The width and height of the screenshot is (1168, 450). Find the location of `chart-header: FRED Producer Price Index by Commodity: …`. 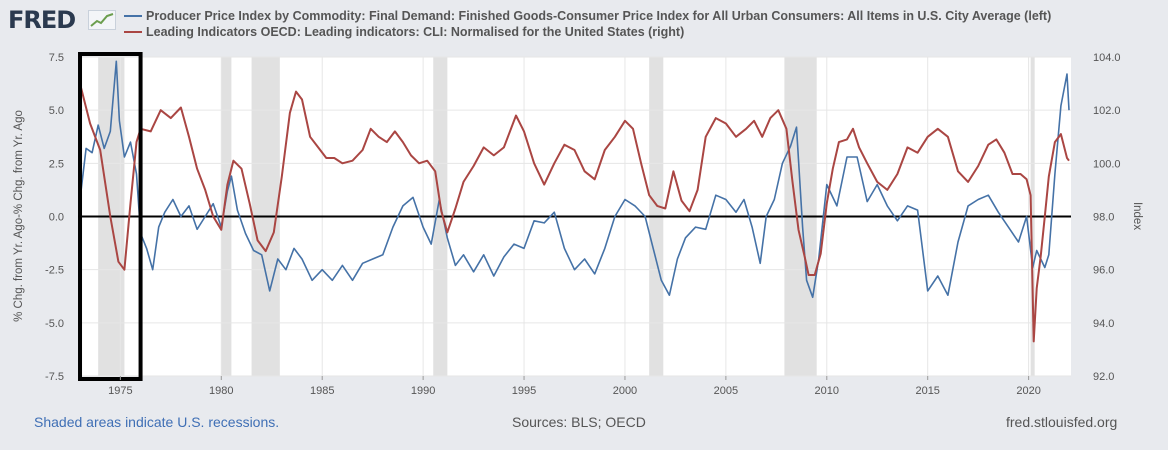

chart-header: FRED Producer Price Index by Commodity: … is located at coordinates (584, 25).